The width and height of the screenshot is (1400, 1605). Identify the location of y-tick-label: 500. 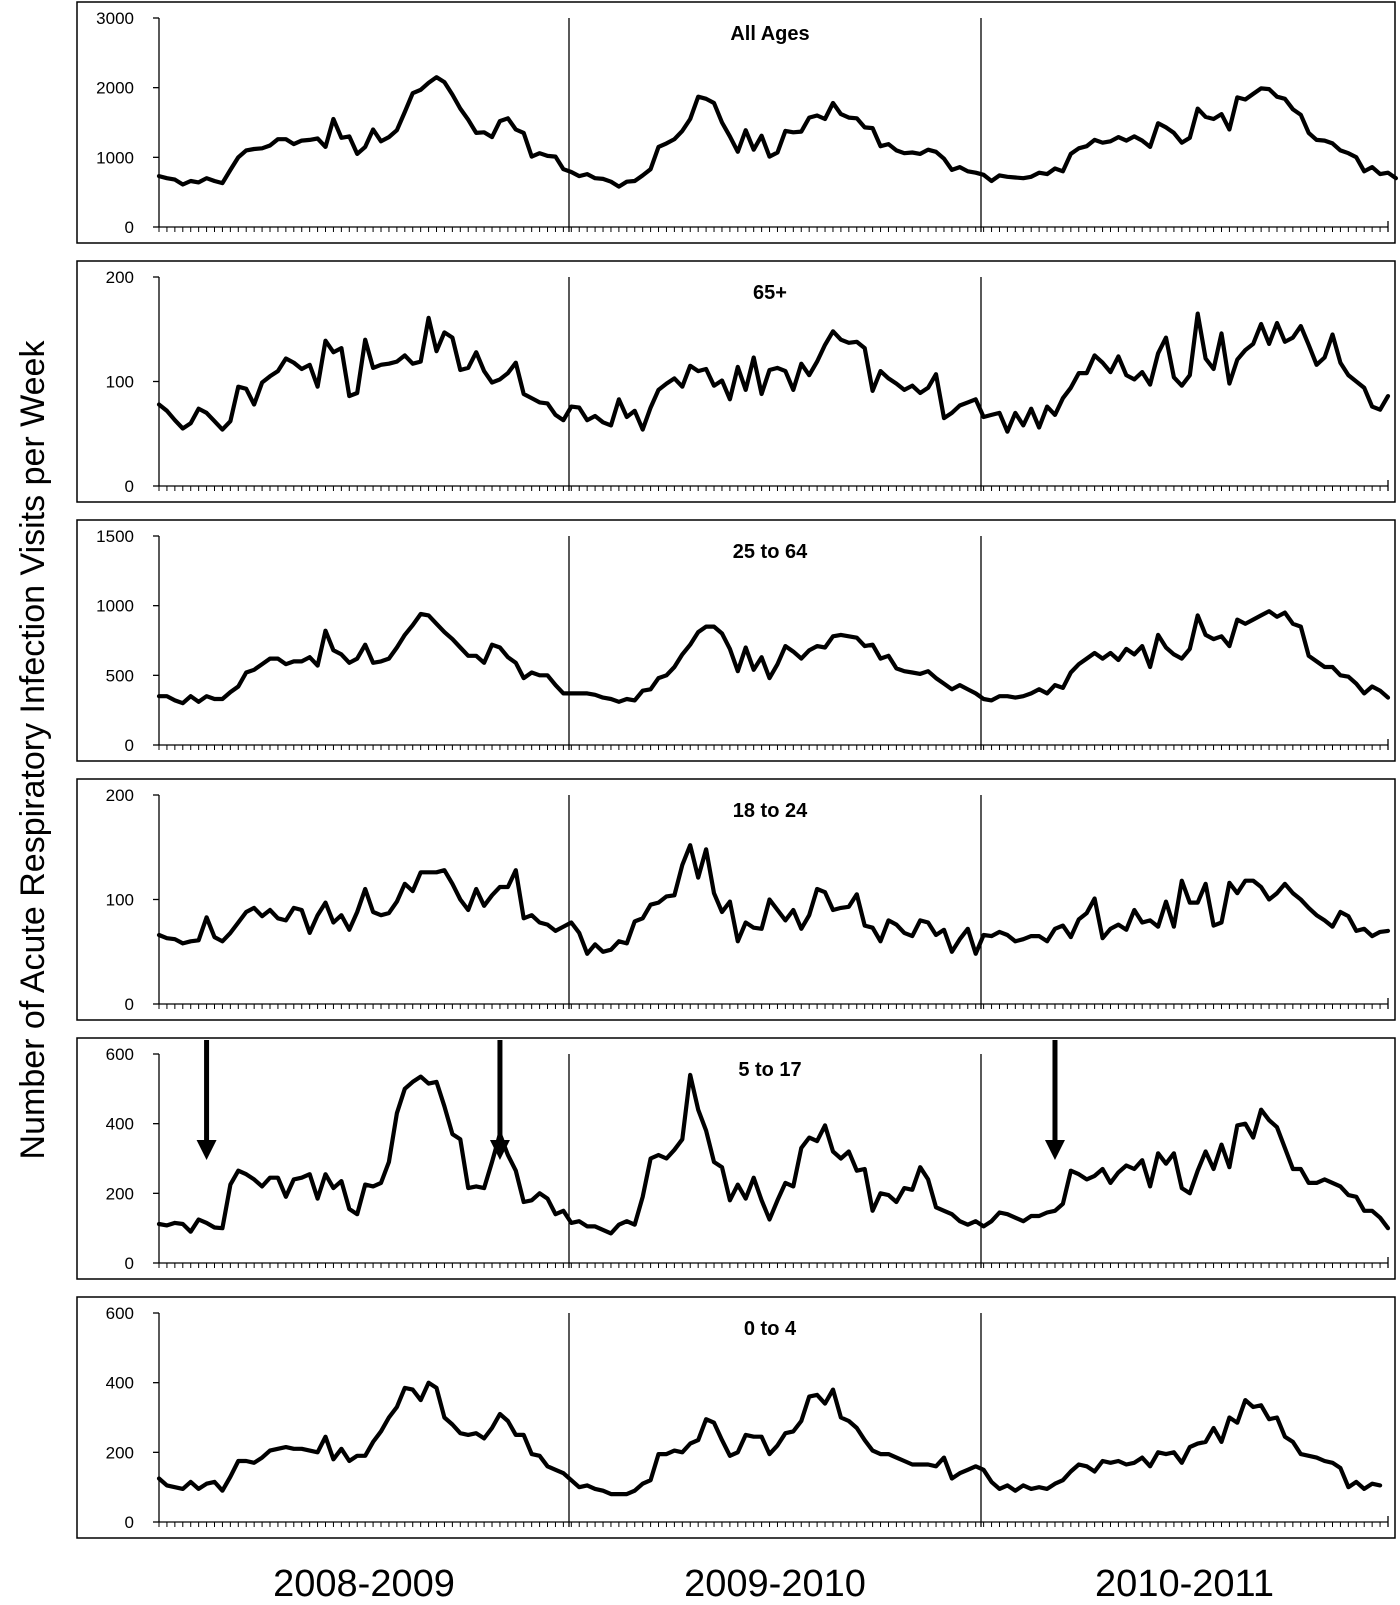
(120, 675).